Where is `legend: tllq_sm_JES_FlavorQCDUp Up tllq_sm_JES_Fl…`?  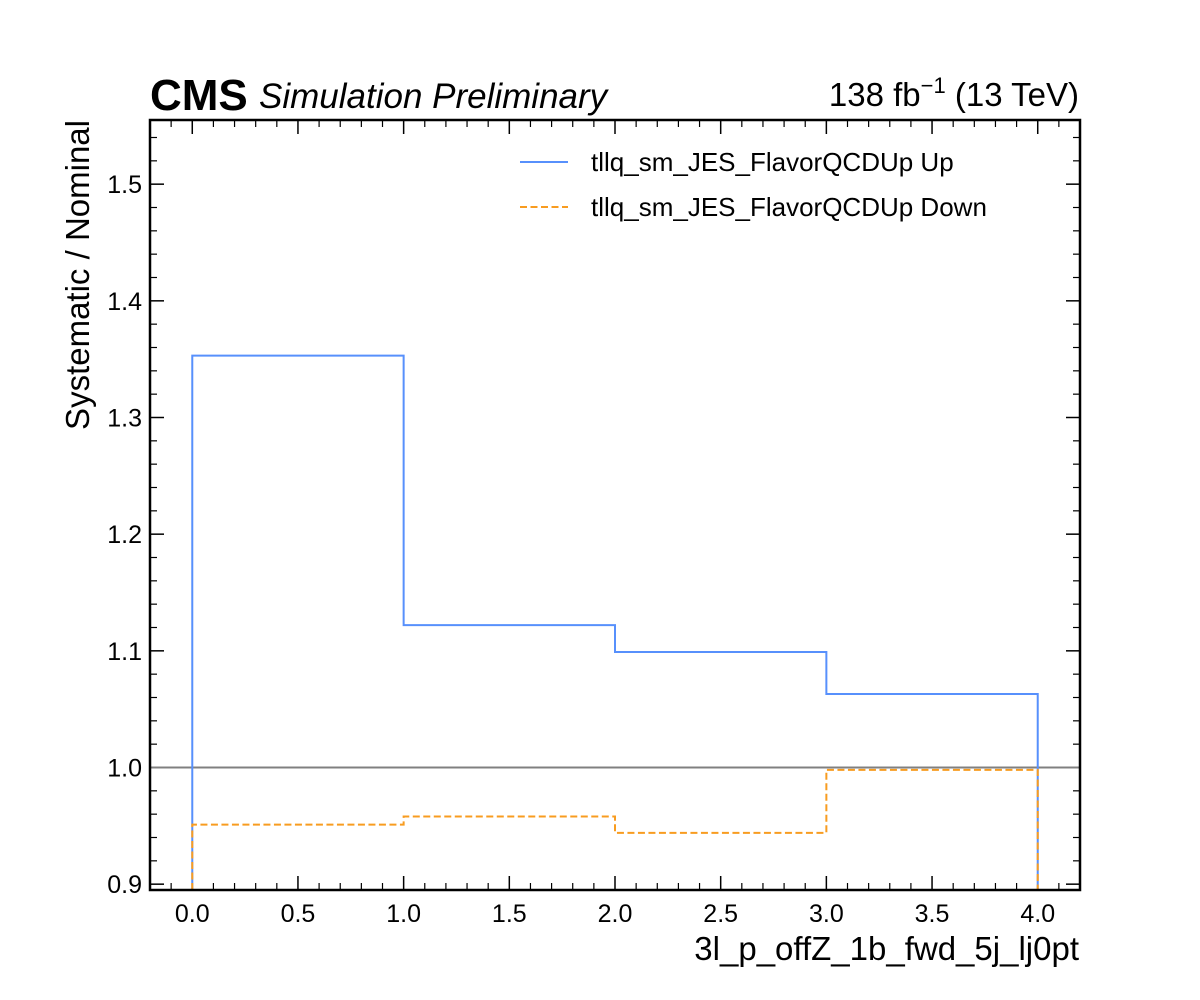 legend: tllq_sm_JES_FlavorQCDUp Up tllq_sm_JES_Fl… is located at coordinates (753, 184).